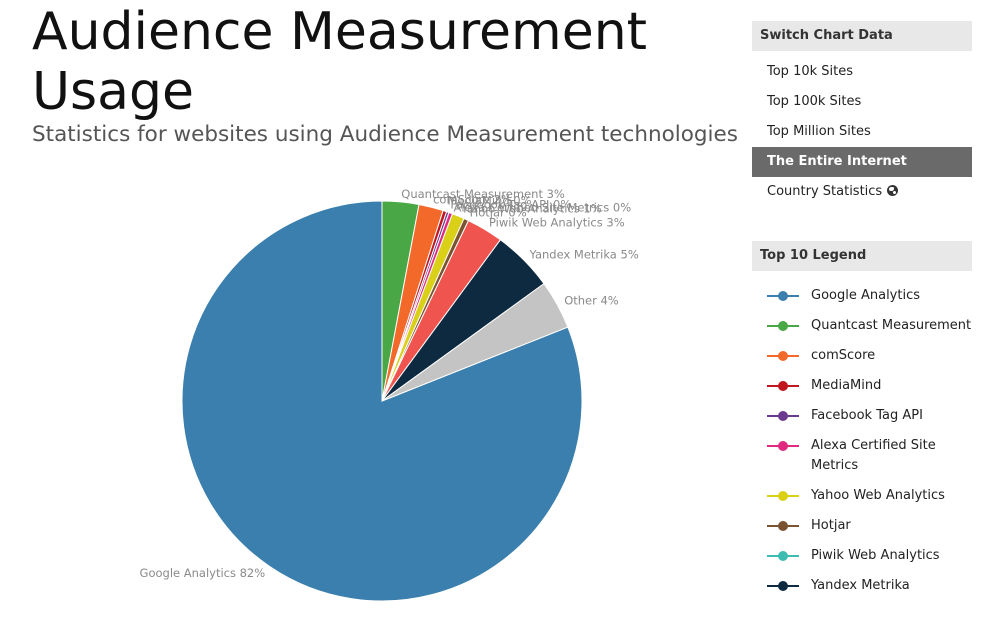 The width and height of the screenshot is (992, 627). What do you see at coordinates (878, 495) in the screenshot?
I see `legend-label: Yahoo Web Analytics` at bounding box center [878, 495].